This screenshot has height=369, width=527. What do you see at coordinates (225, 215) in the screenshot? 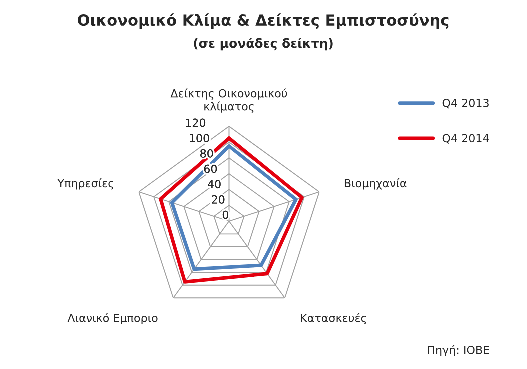
I see `y-tick-label: 0` at bounding box center [225, 215].